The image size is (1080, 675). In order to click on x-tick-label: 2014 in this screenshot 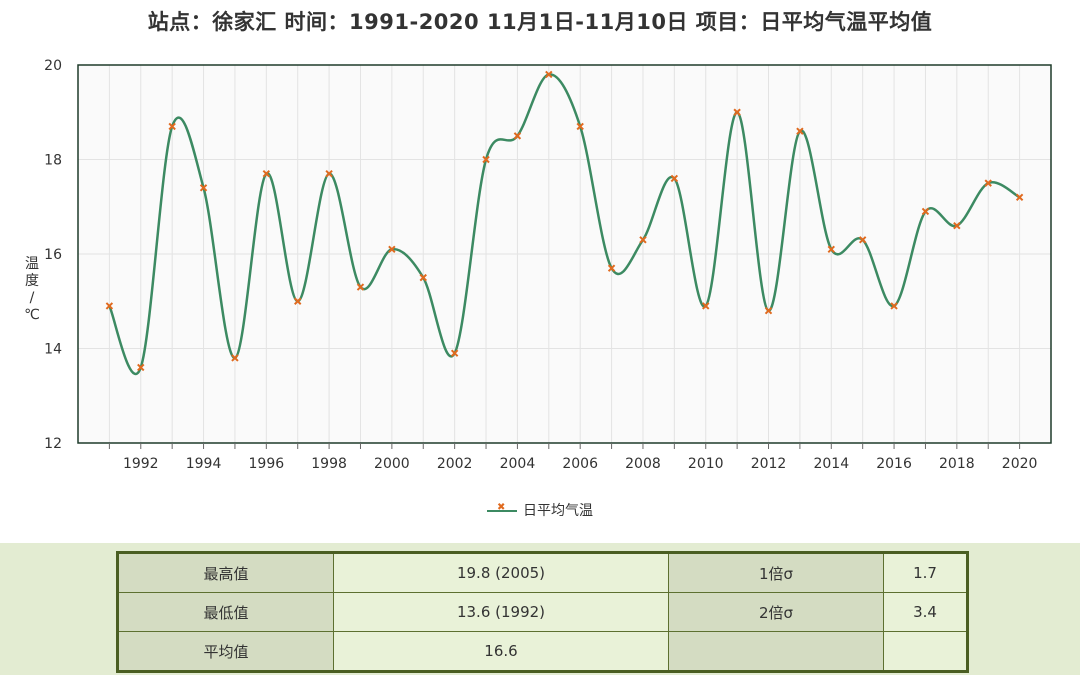, I will do `click(831, 464)`.